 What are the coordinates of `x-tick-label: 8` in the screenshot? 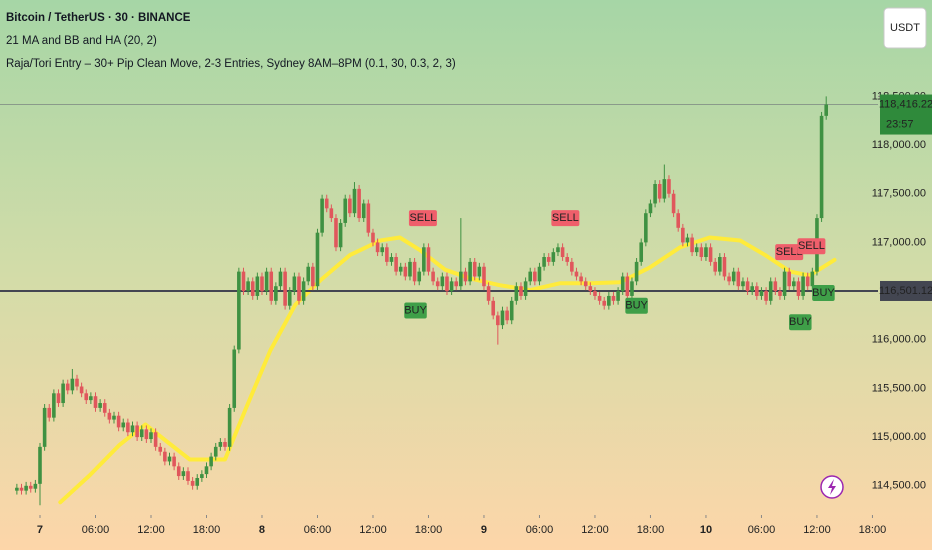 It's located at (262, 530).